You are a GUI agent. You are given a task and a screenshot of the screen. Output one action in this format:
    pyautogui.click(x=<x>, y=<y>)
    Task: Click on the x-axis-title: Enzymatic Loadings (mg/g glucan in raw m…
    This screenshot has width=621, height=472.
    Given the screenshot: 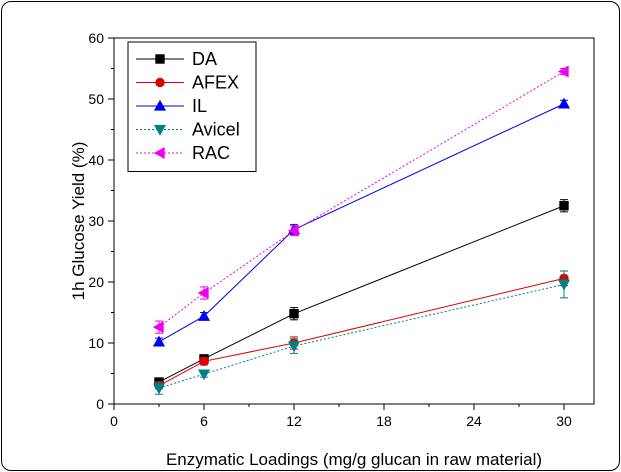 What is the action you would take?
    pyautogui.click(x=354, y=459)
    